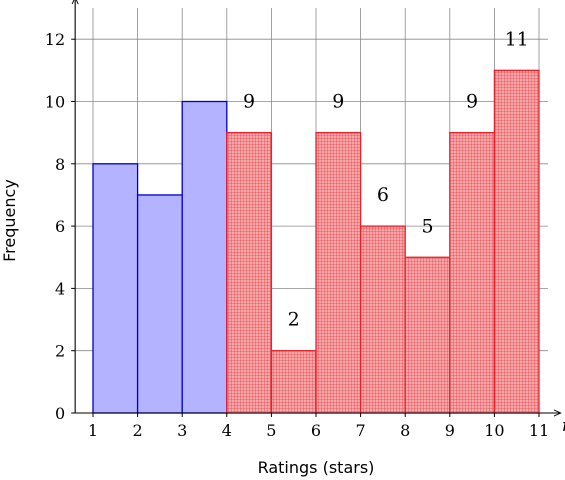  I want to click on x-tick-label-2: 2, so click(138, 430).